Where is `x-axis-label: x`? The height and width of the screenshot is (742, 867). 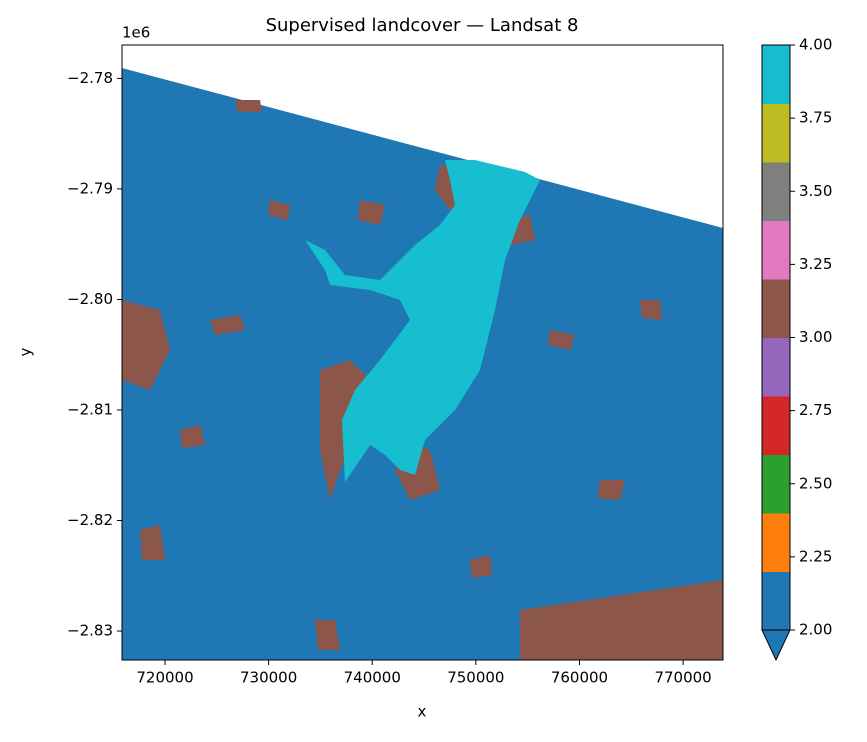
x-axis-label: x is located at coordinates (422, 712).